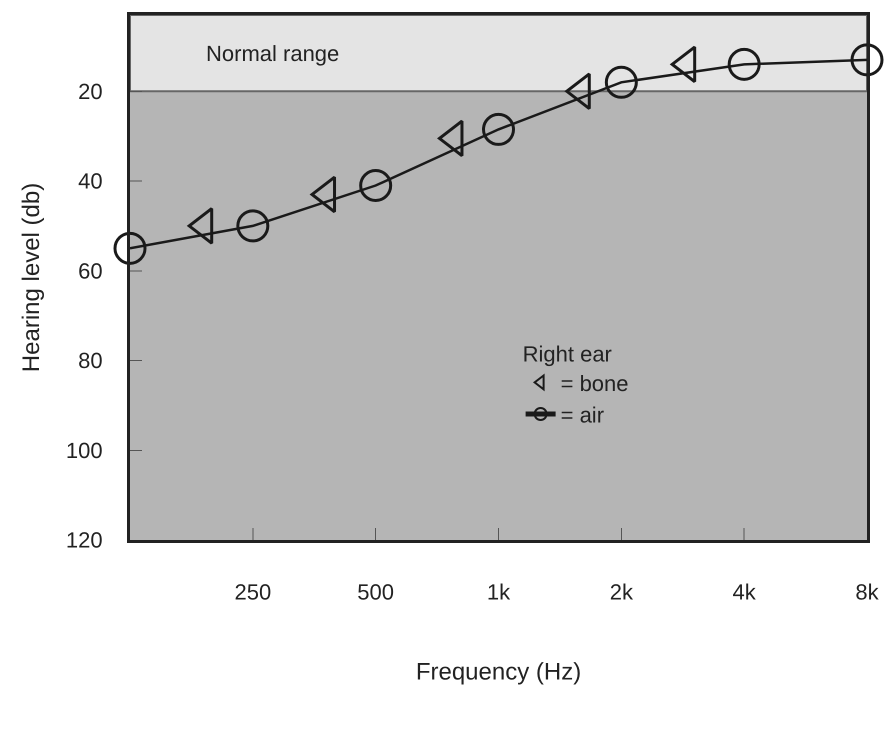 This screenshot has height=753, width=895. I want to click on x-axis-title: Frequency (Hz), so click(499, 672).